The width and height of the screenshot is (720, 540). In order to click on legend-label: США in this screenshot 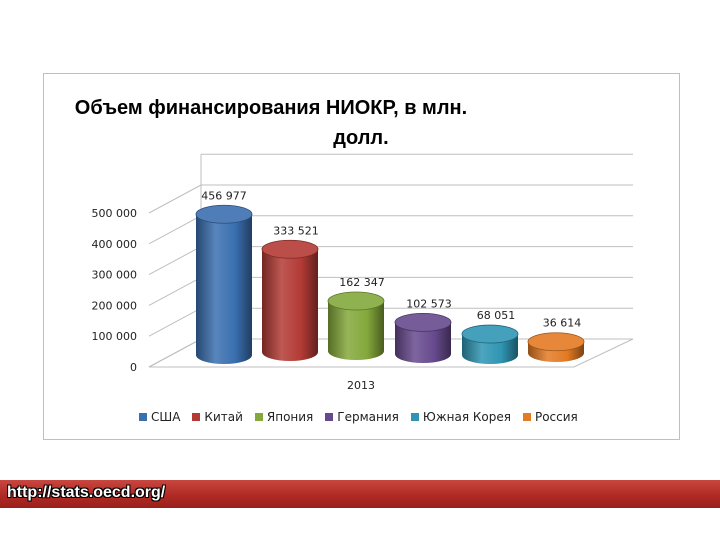, I will do `click(166, 417)`.